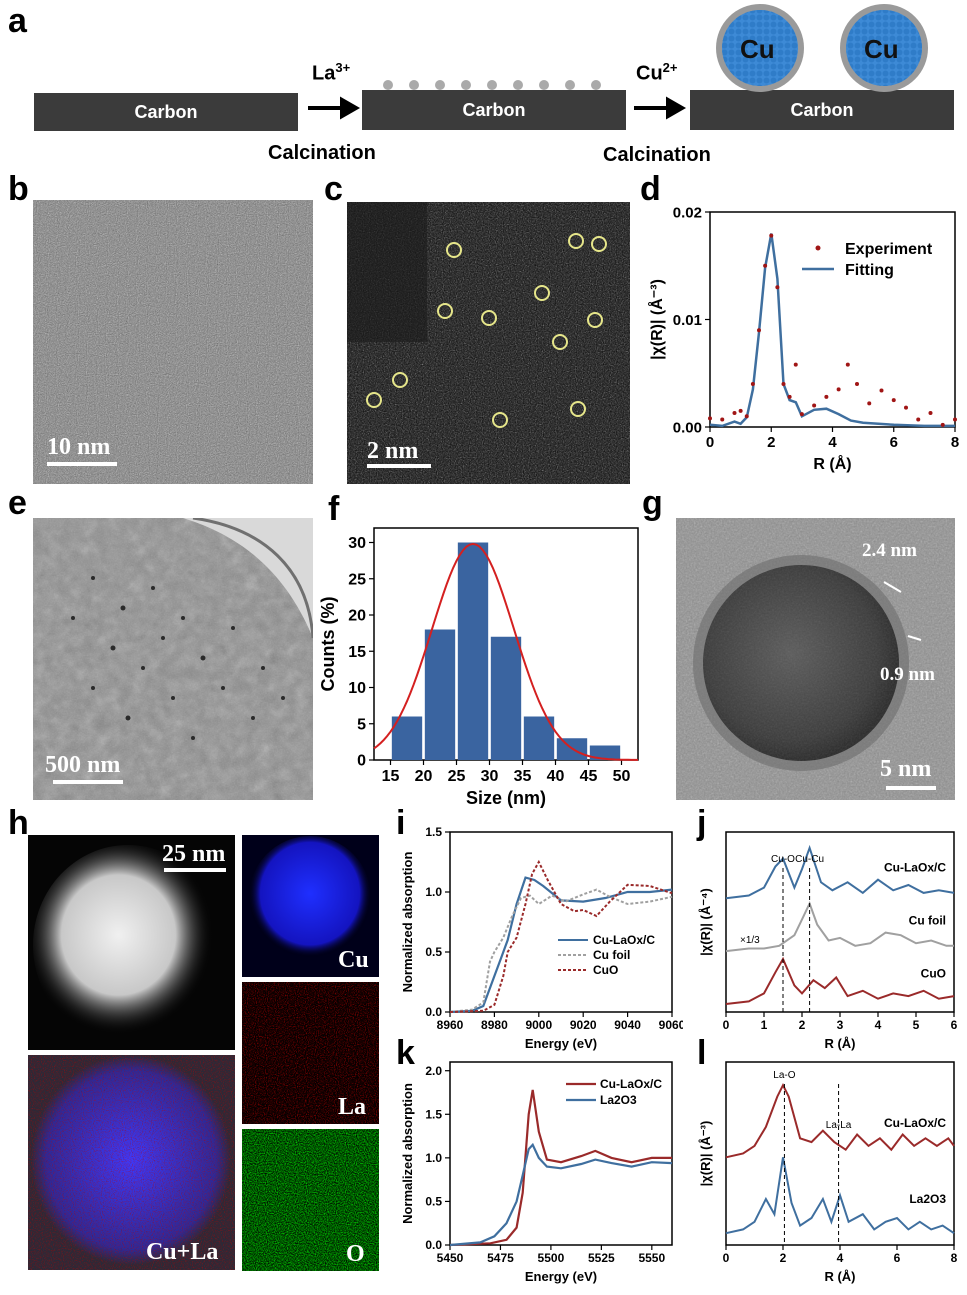 The height and width of the screenshot is (1295, 967). I want to click on series-label: CuO, so click(933, 974).